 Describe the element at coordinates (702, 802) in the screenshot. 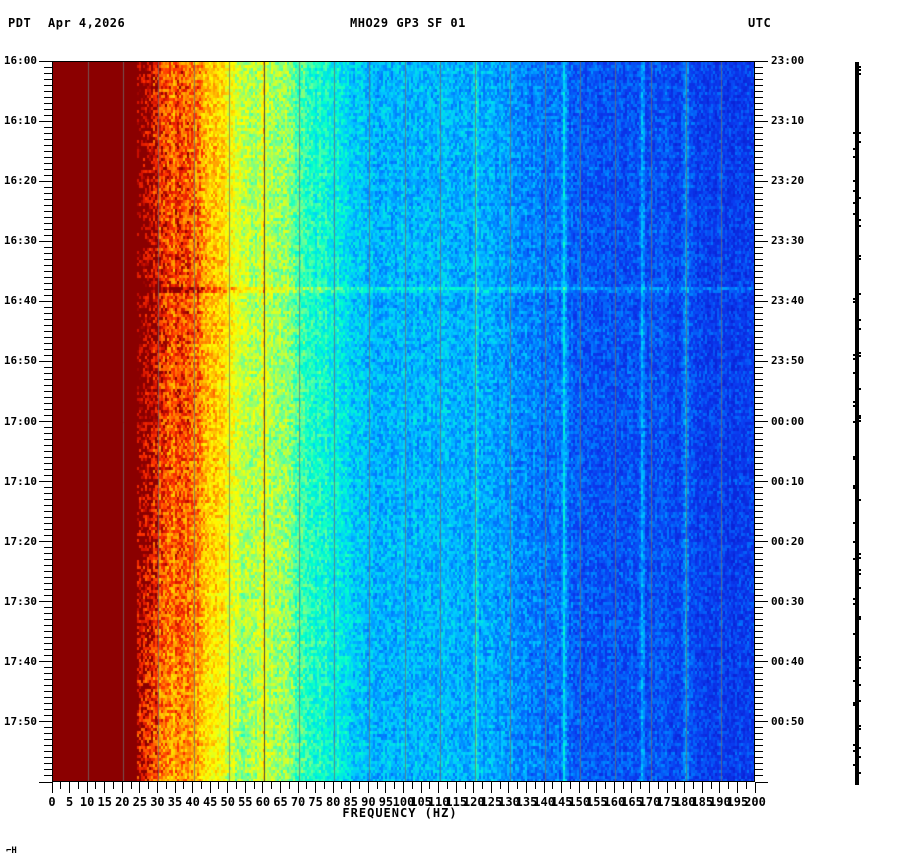

I see `x-tick-label: 185` at that location.